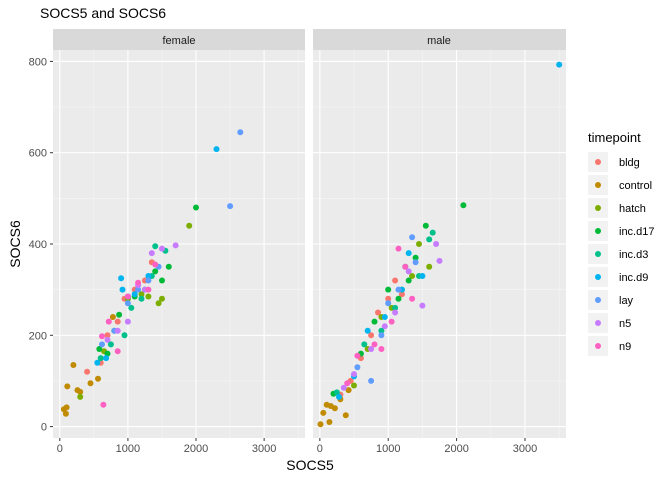 The image size is (672, 480). I want to click on y-tick-label: 600, so click(38, 154).